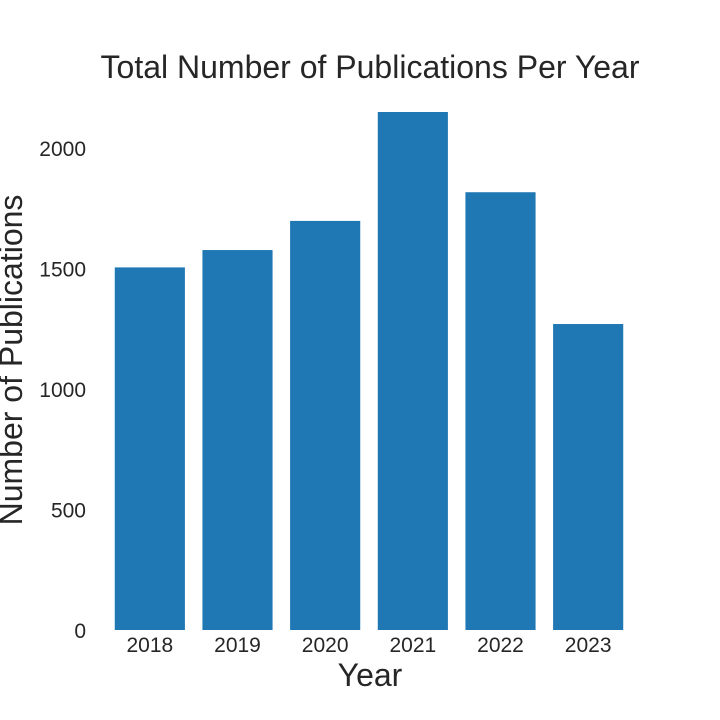  I want to click on y-tick-label: 1500, so click(62, 270).